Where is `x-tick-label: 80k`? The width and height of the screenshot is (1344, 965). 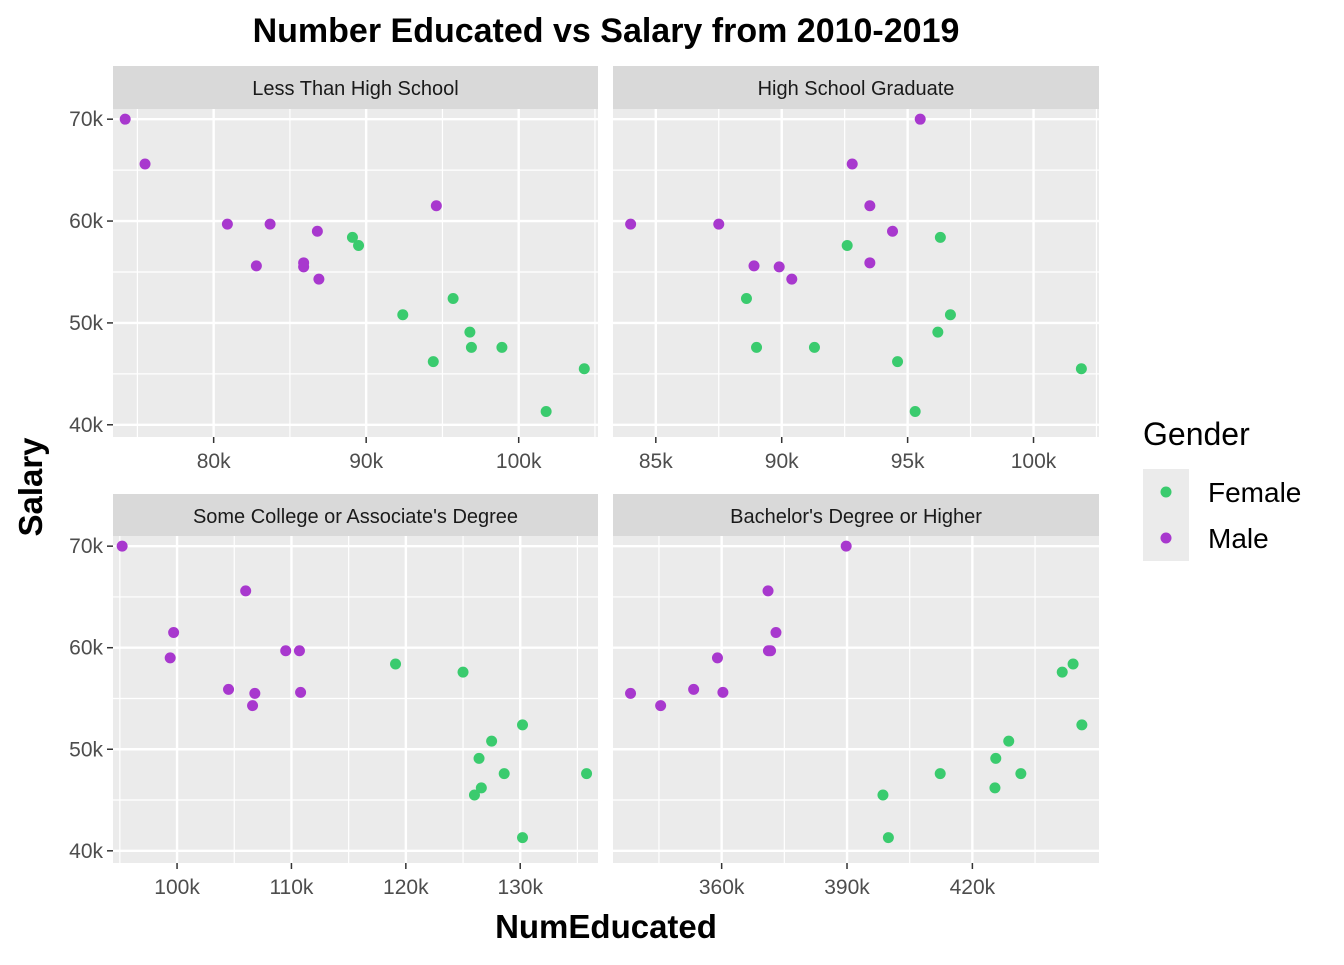
x-tick-label: 80k is located at coordinates (214, 461).